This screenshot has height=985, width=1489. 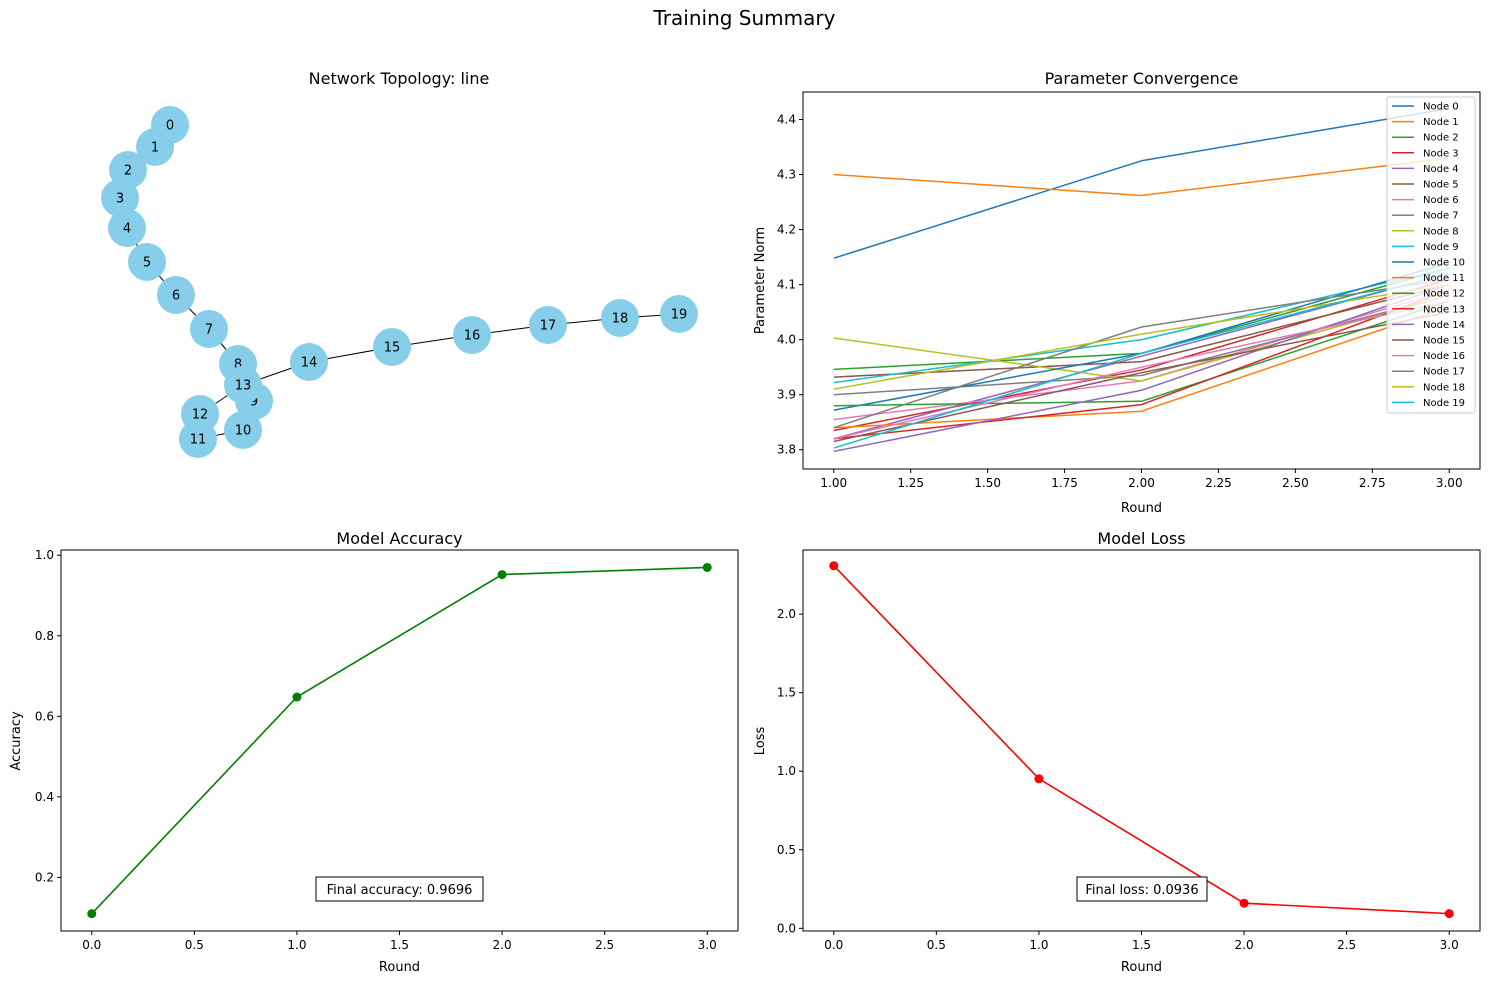 I want to click on legend-frame, so click(x=1431, y=255).